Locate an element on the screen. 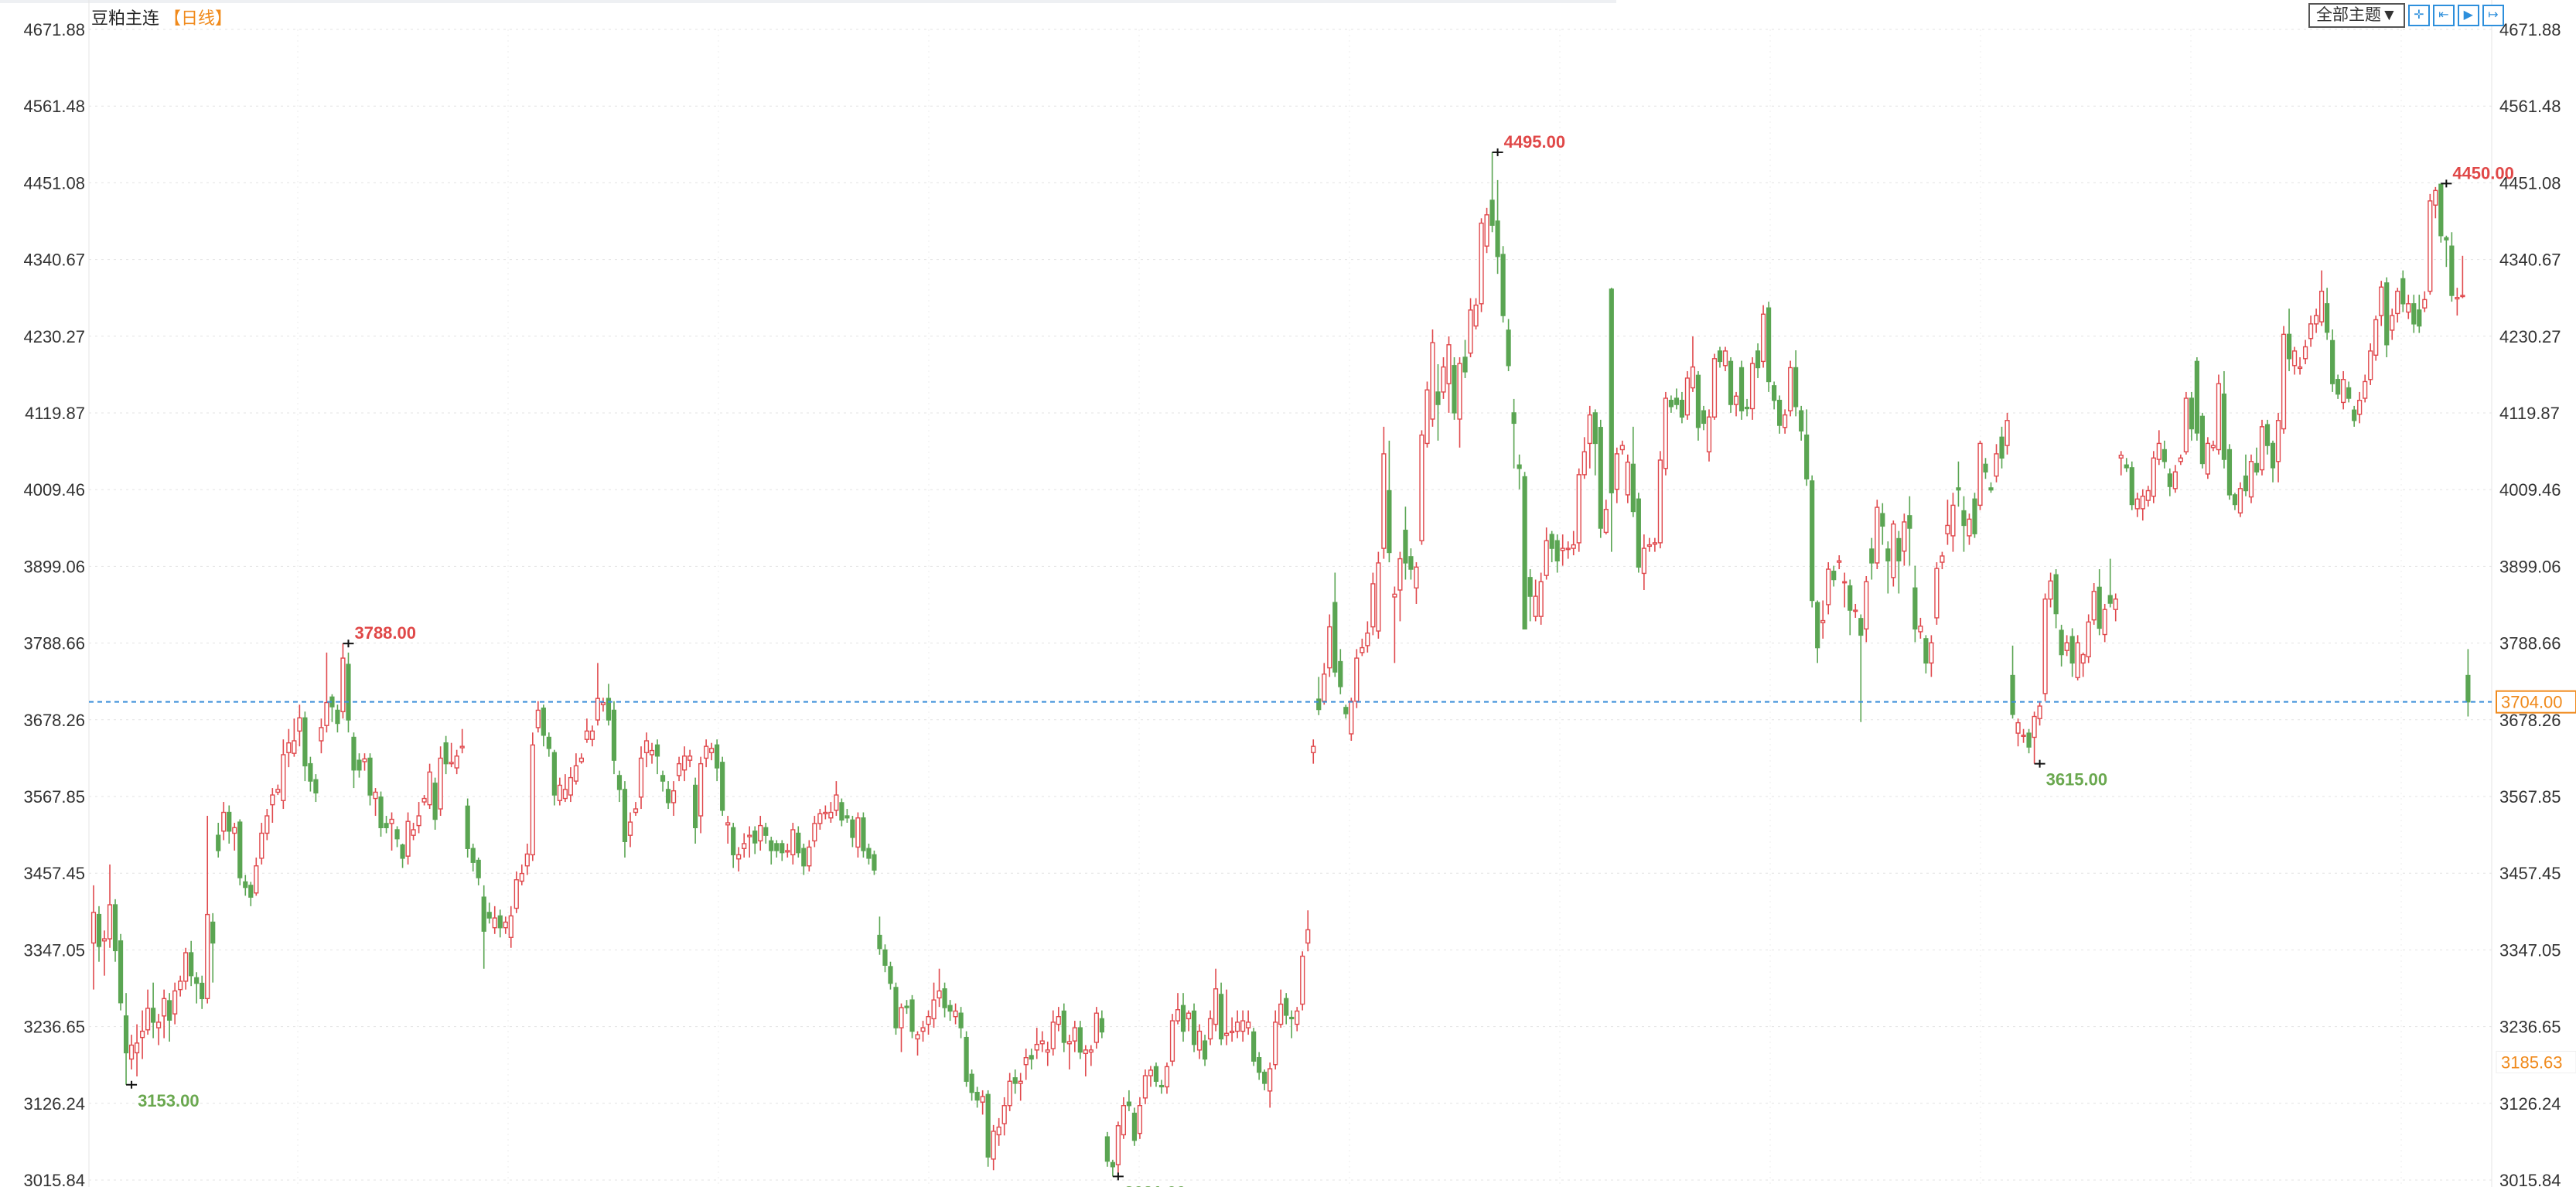  crosshair-icon: ✛ is located at coordinates (2418, 16).